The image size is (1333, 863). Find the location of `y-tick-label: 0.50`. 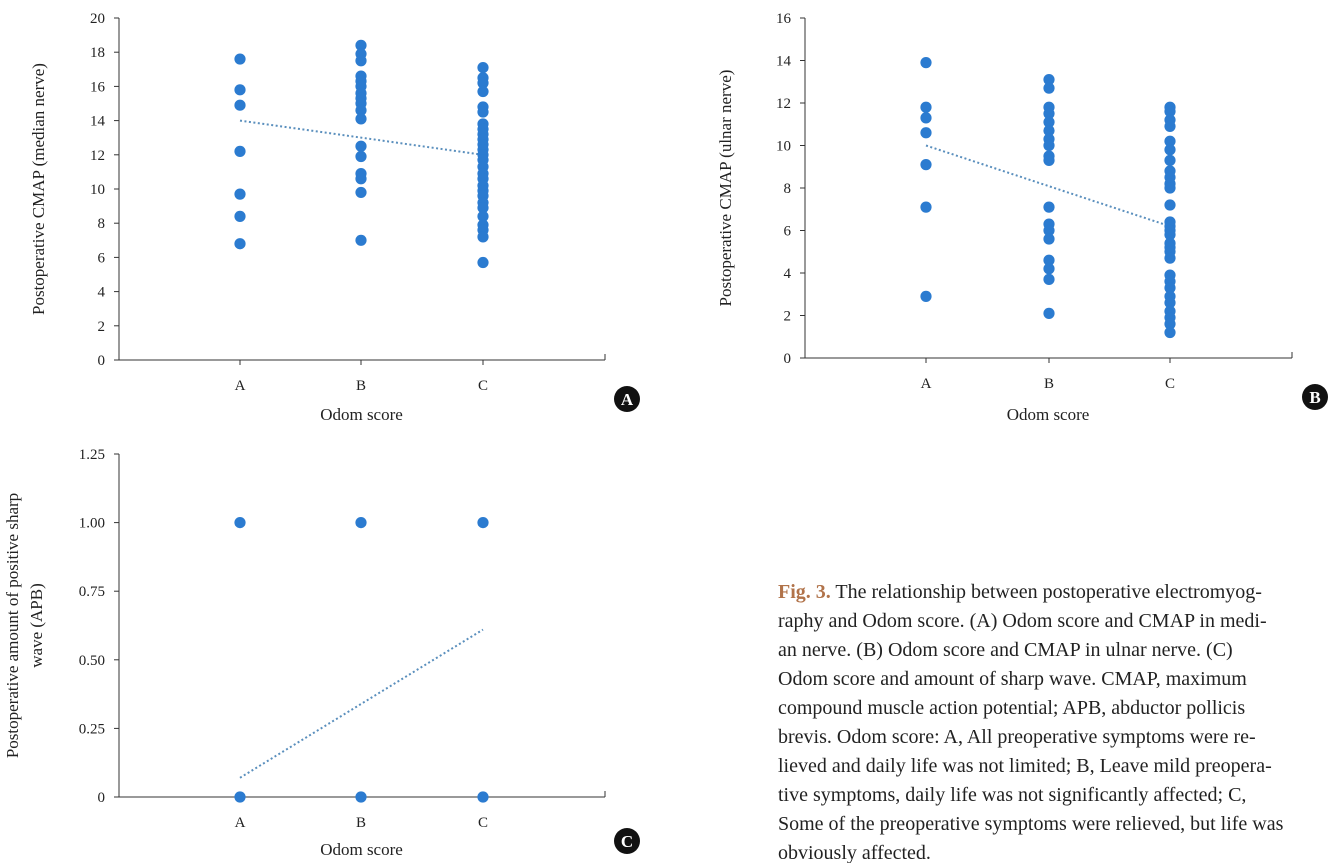

y-tick-label: 0.50 is located at coordinates (92, 661).